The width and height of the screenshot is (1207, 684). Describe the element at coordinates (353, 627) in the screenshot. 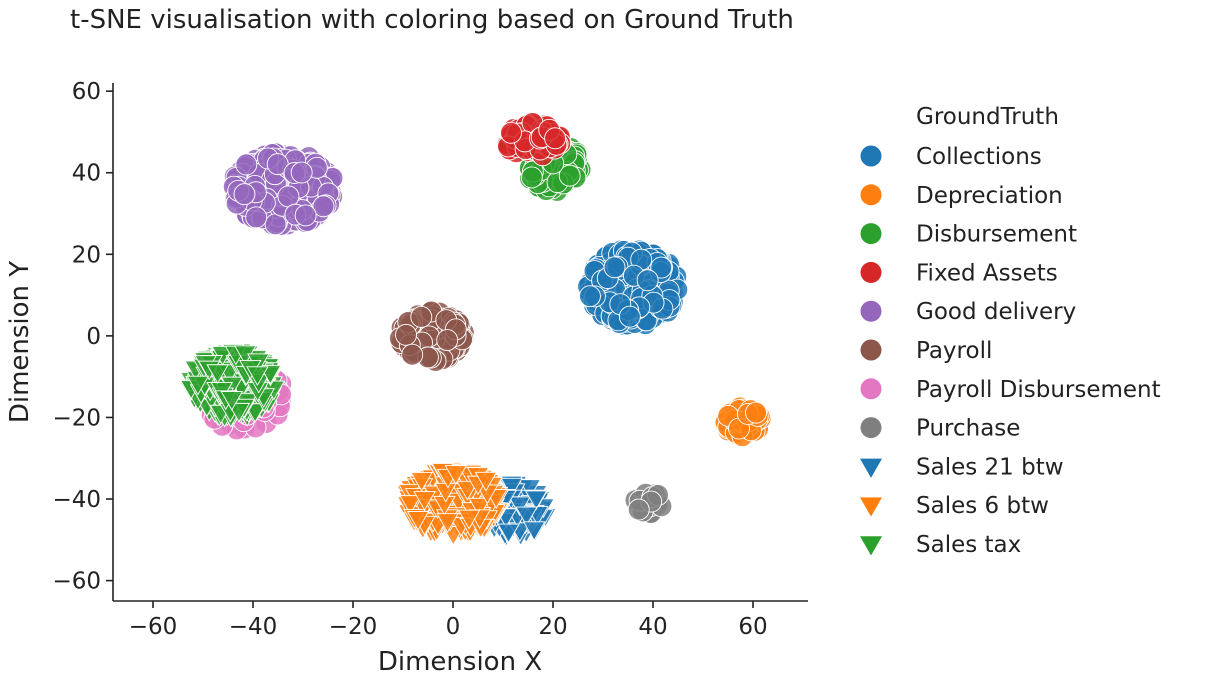

I see `x-tick-label: −20` at that location.